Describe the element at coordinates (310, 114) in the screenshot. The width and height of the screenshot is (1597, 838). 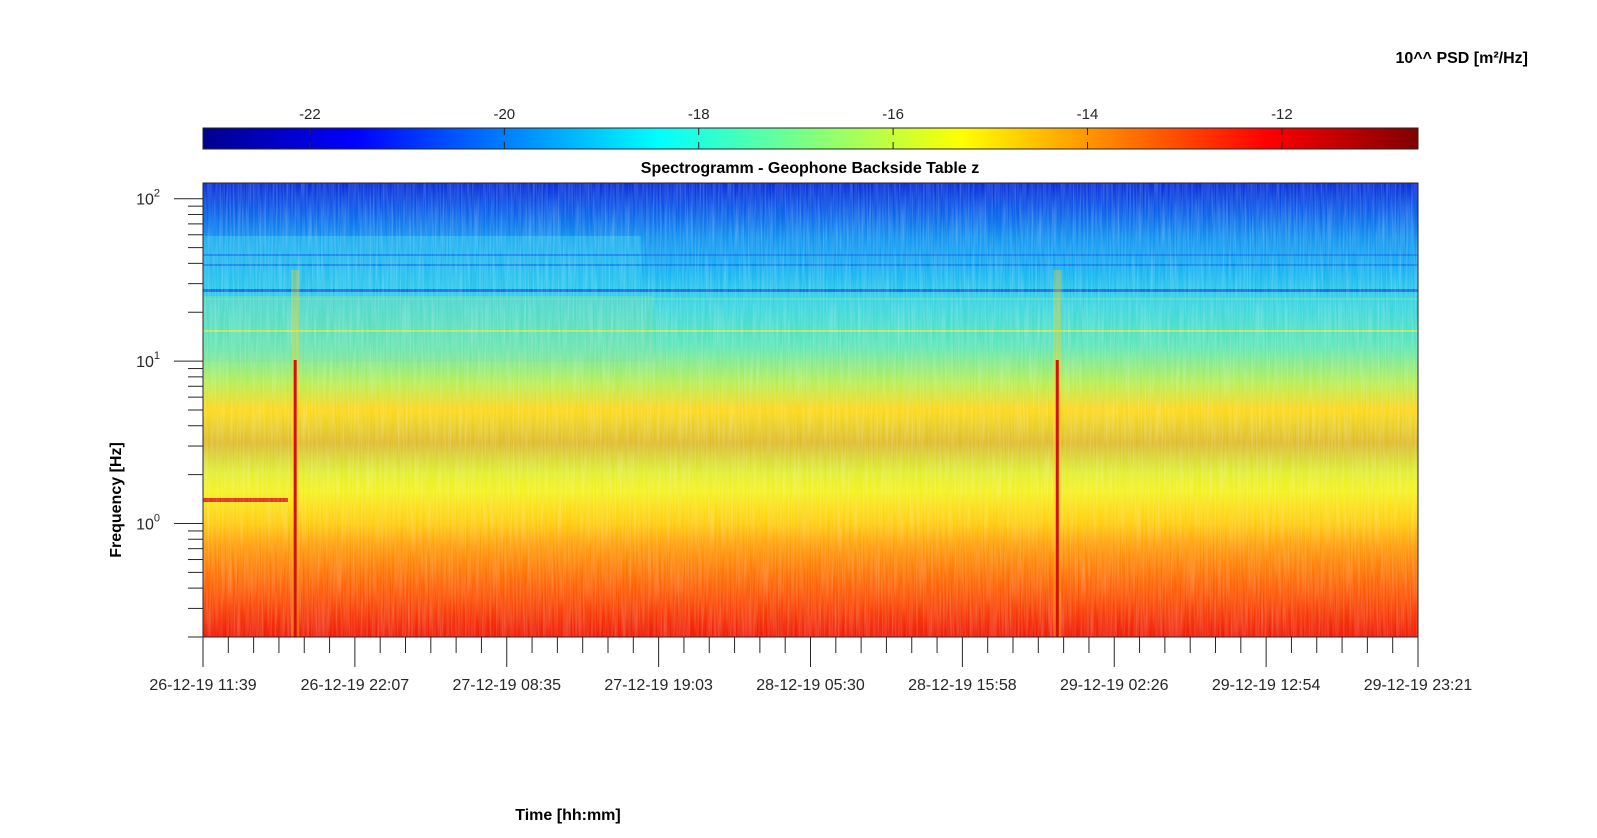
I see `colorbar-tick-label: -22` at that location.